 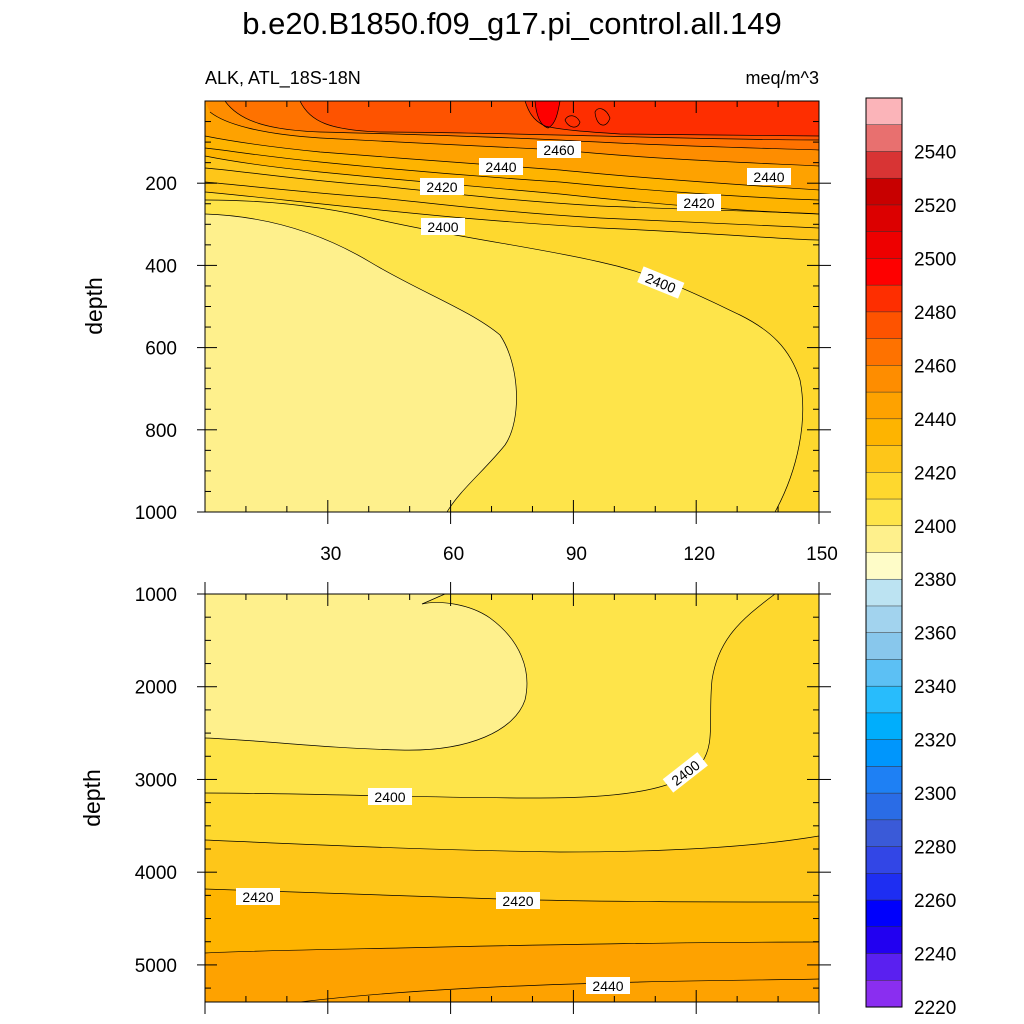 I want to click on colorbar-label: 2540, so click(x=935, y=152).